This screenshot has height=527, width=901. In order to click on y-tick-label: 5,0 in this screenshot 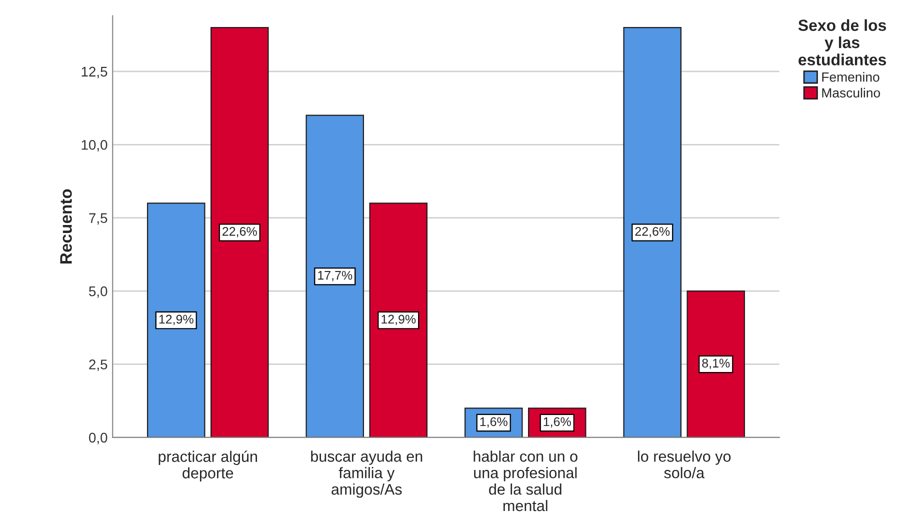, I will do `click(98, 292)`.